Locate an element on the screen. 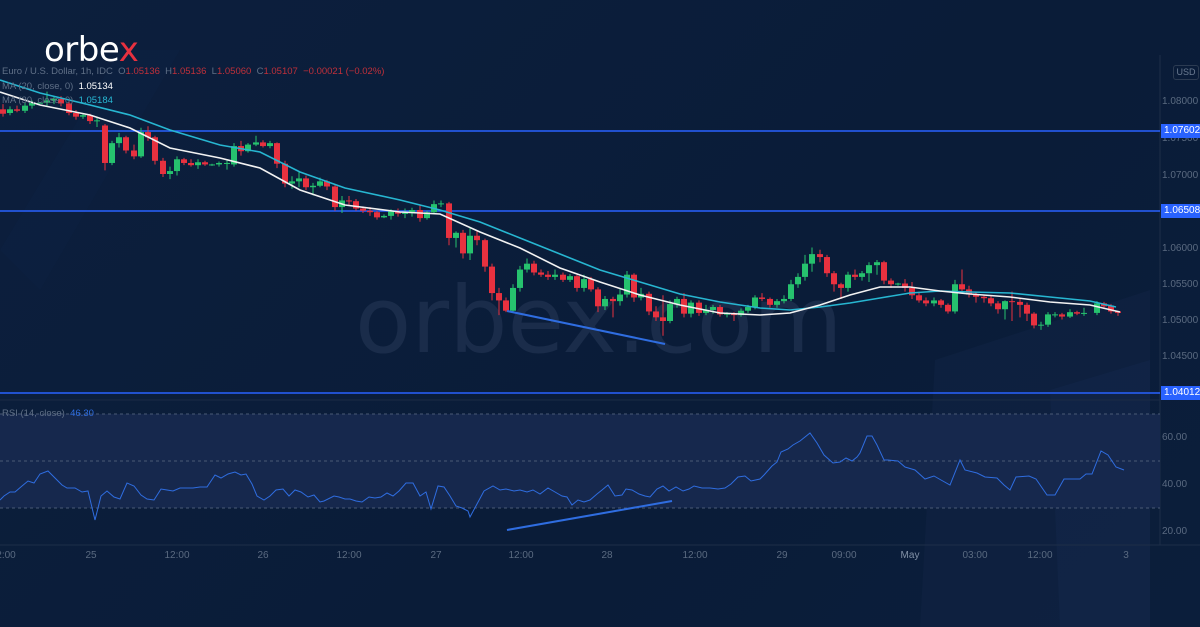 The image size is (1200, 627). rsi-tick-label: 40.00 is located at coordinates (1175, 484).